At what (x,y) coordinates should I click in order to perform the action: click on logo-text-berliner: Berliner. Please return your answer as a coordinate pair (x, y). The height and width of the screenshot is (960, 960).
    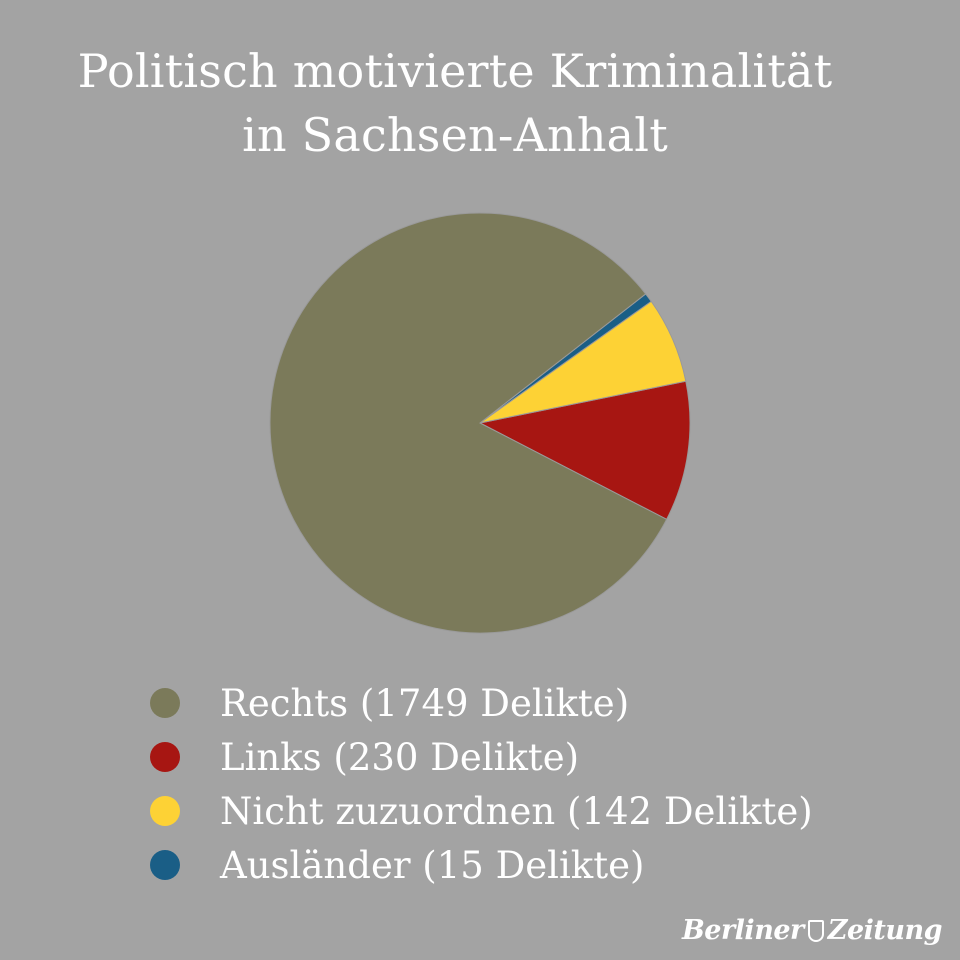
    Looking at the image, I should click on (742, 930).